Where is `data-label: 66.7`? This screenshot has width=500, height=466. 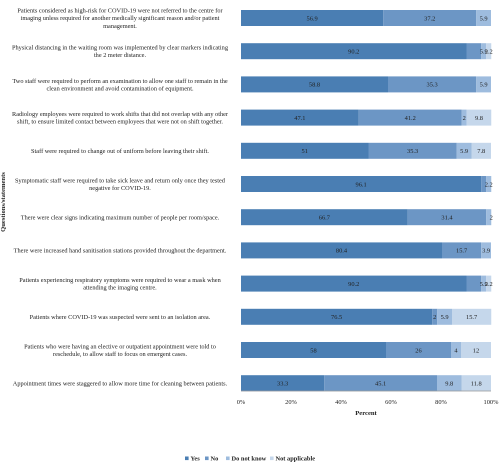
data-label: 66.7 is located at coordinates (325, 218).